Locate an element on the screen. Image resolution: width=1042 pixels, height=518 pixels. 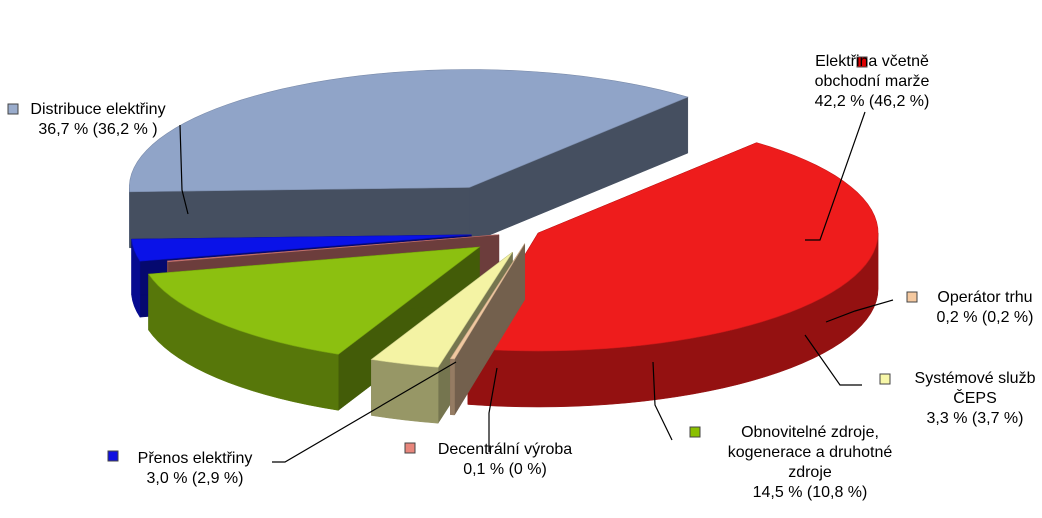
slice-value-label: 3,3 % (3,7 %) is located at coordinates (975, 418).